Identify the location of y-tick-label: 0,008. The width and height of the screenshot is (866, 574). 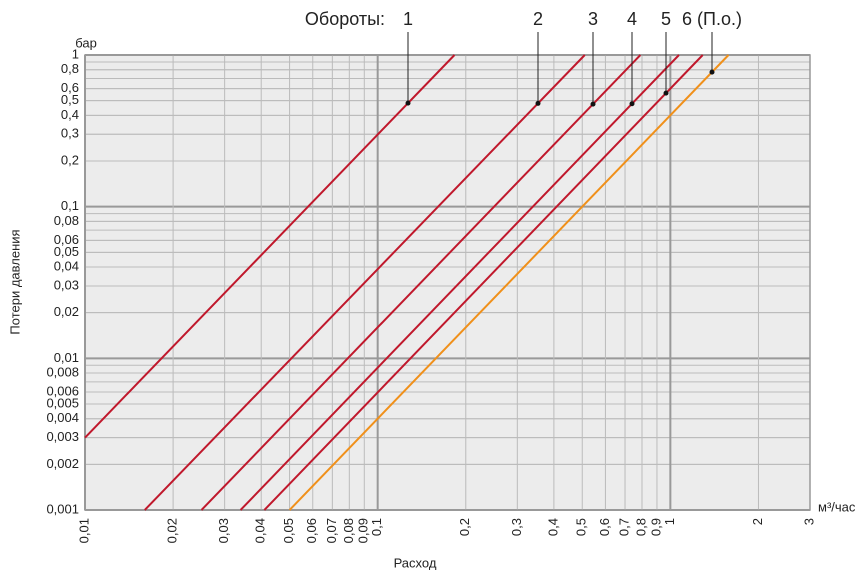
(62, 371).